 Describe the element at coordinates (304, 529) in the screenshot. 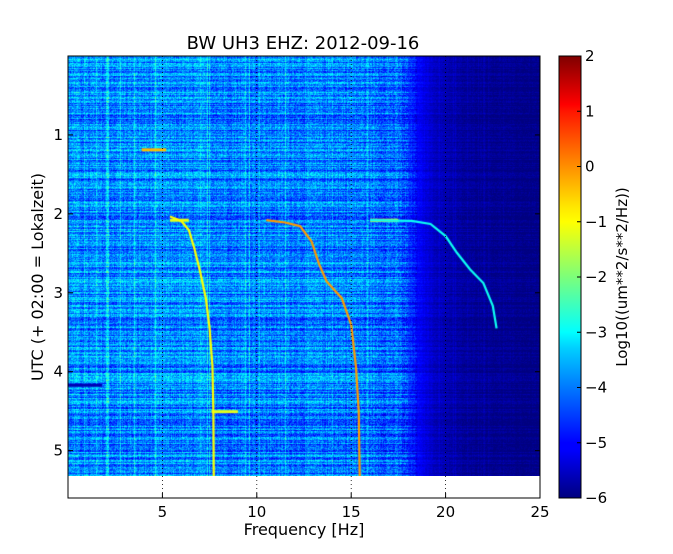

I see `x-axis-label: Frequency [Hz]` at that location.